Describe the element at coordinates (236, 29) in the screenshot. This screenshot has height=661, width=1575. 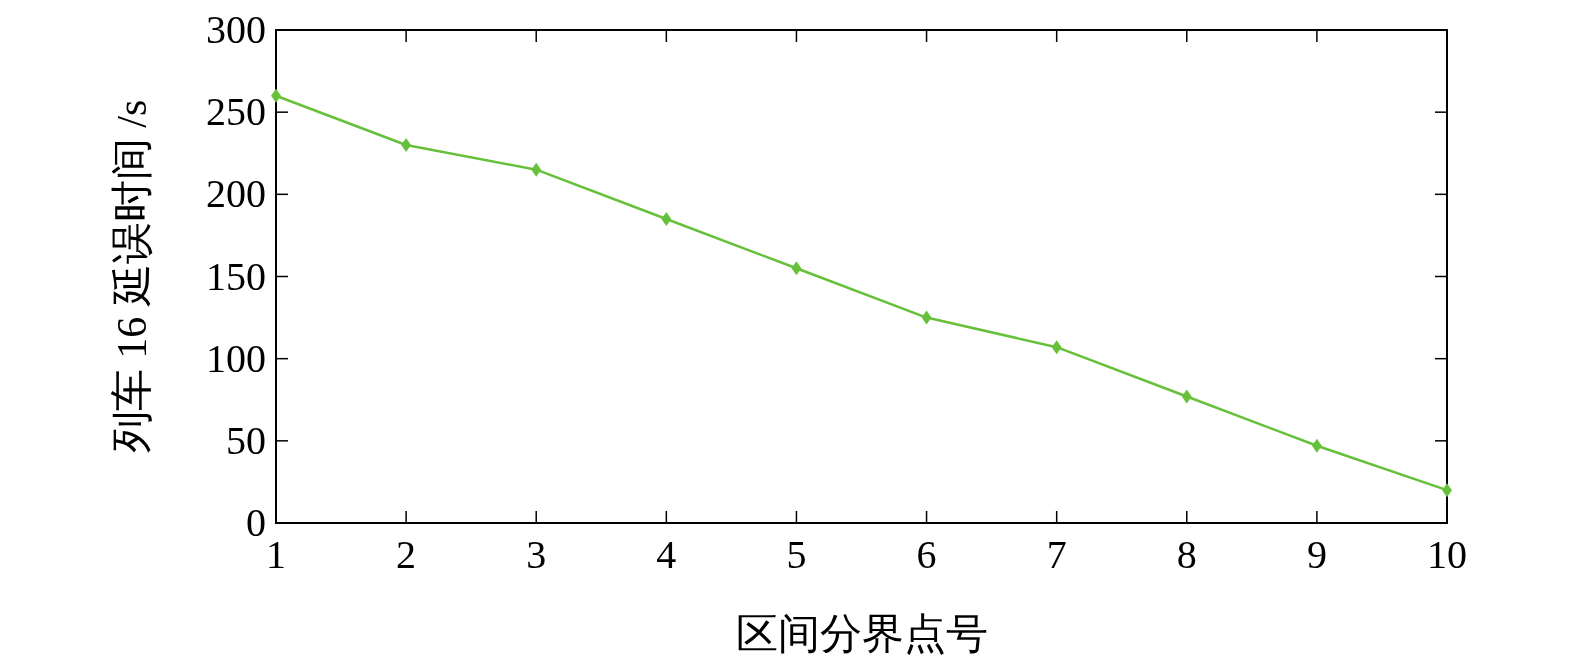
I see `y-tick-label: 300` at that location.